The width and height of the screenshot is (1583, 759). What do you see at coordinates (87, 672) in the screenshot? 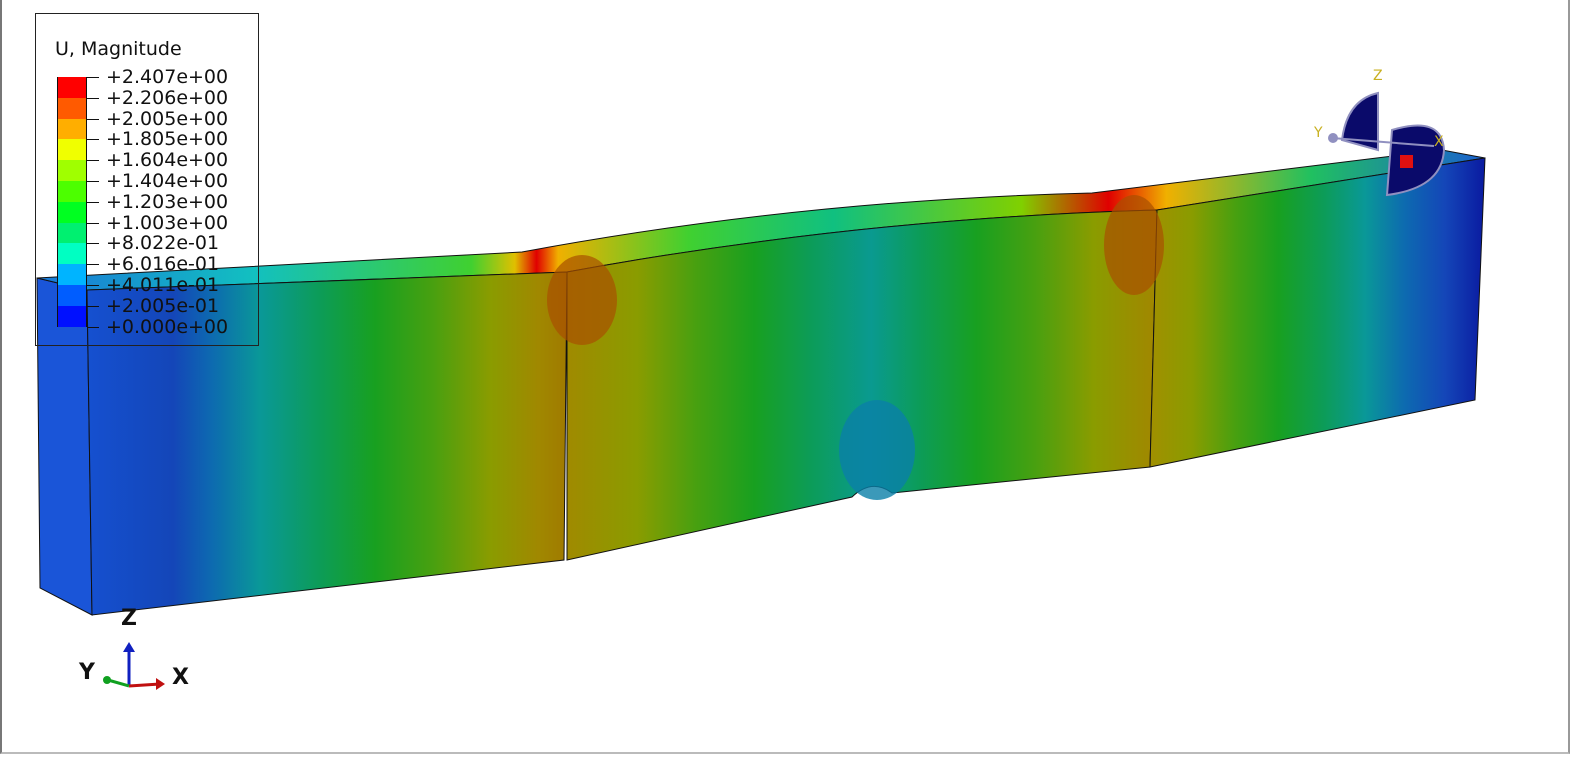
I see `triad-y-label: Y` at bounding box center [87, 672].